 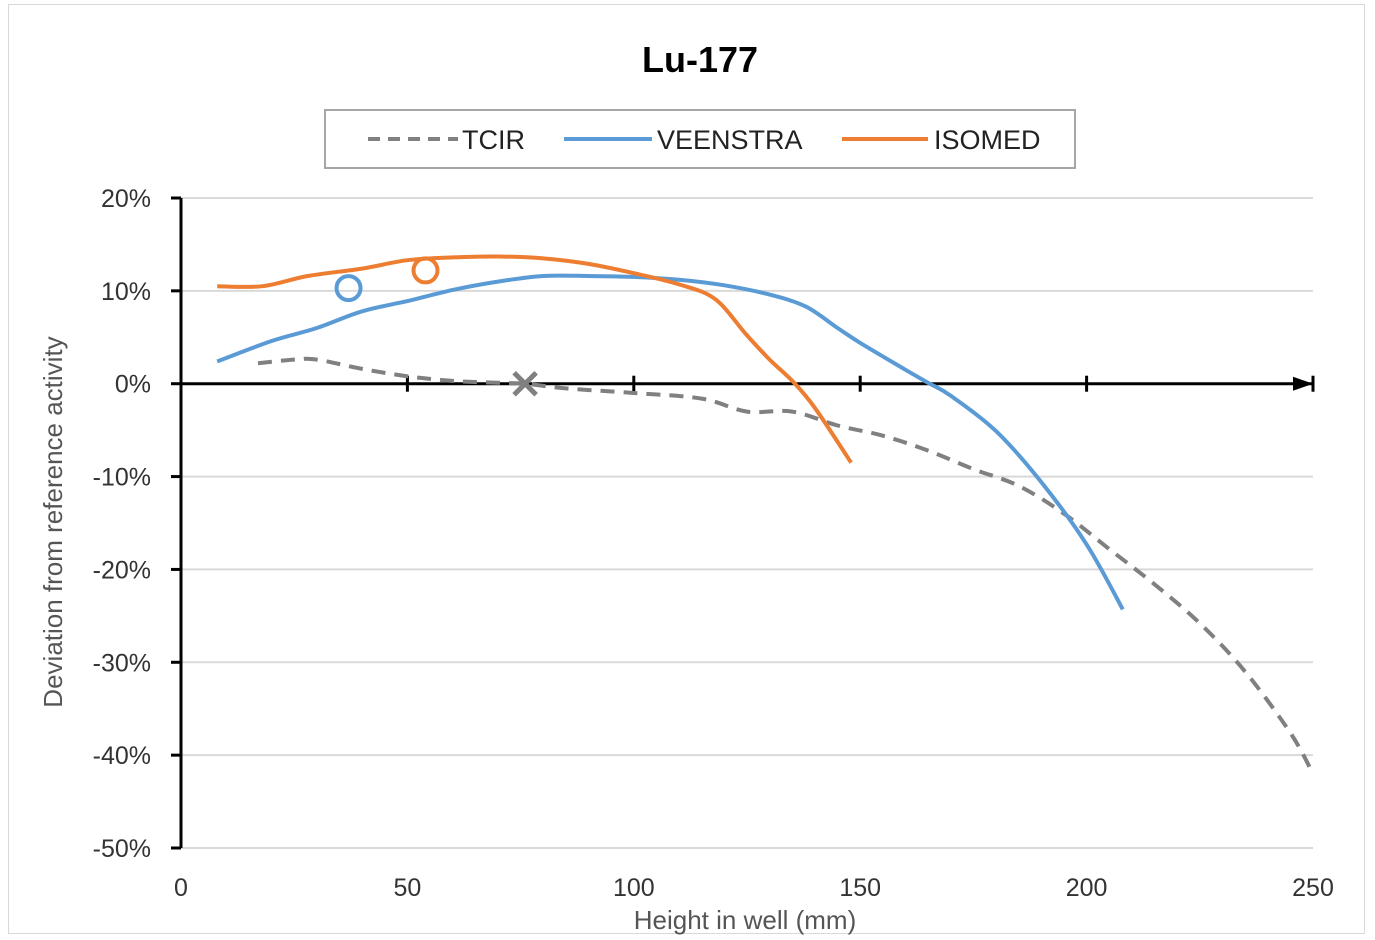 What do you see at coordinates (525, 383) in the screenshot?
I see `marker-x-tcir` at bounding box center [525, 383].